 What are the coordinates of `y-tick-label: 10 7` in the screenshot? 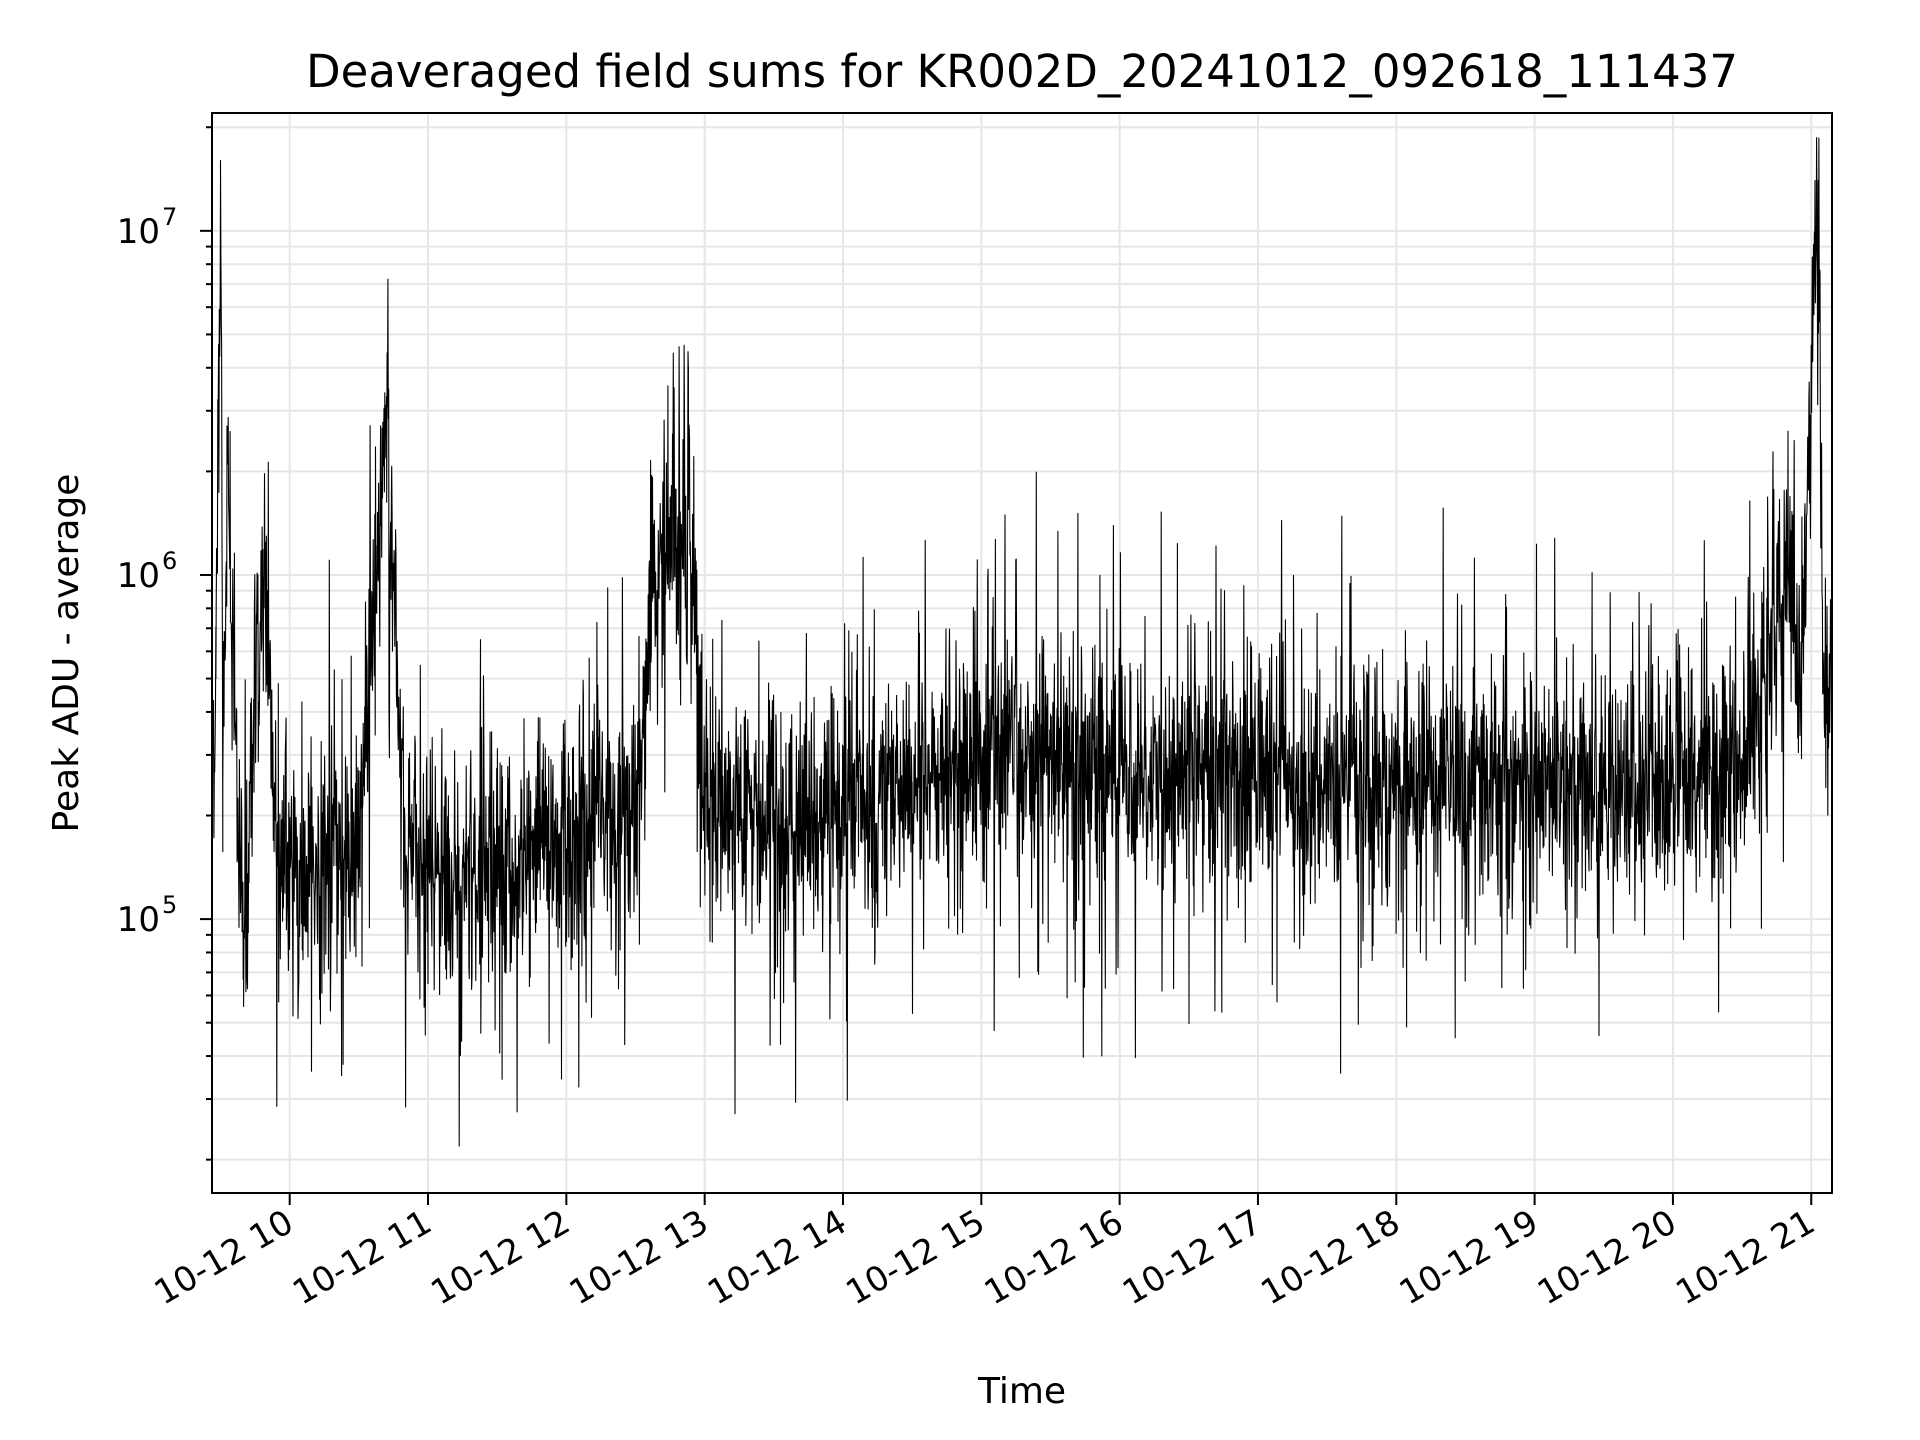 It's located at (147, 227).